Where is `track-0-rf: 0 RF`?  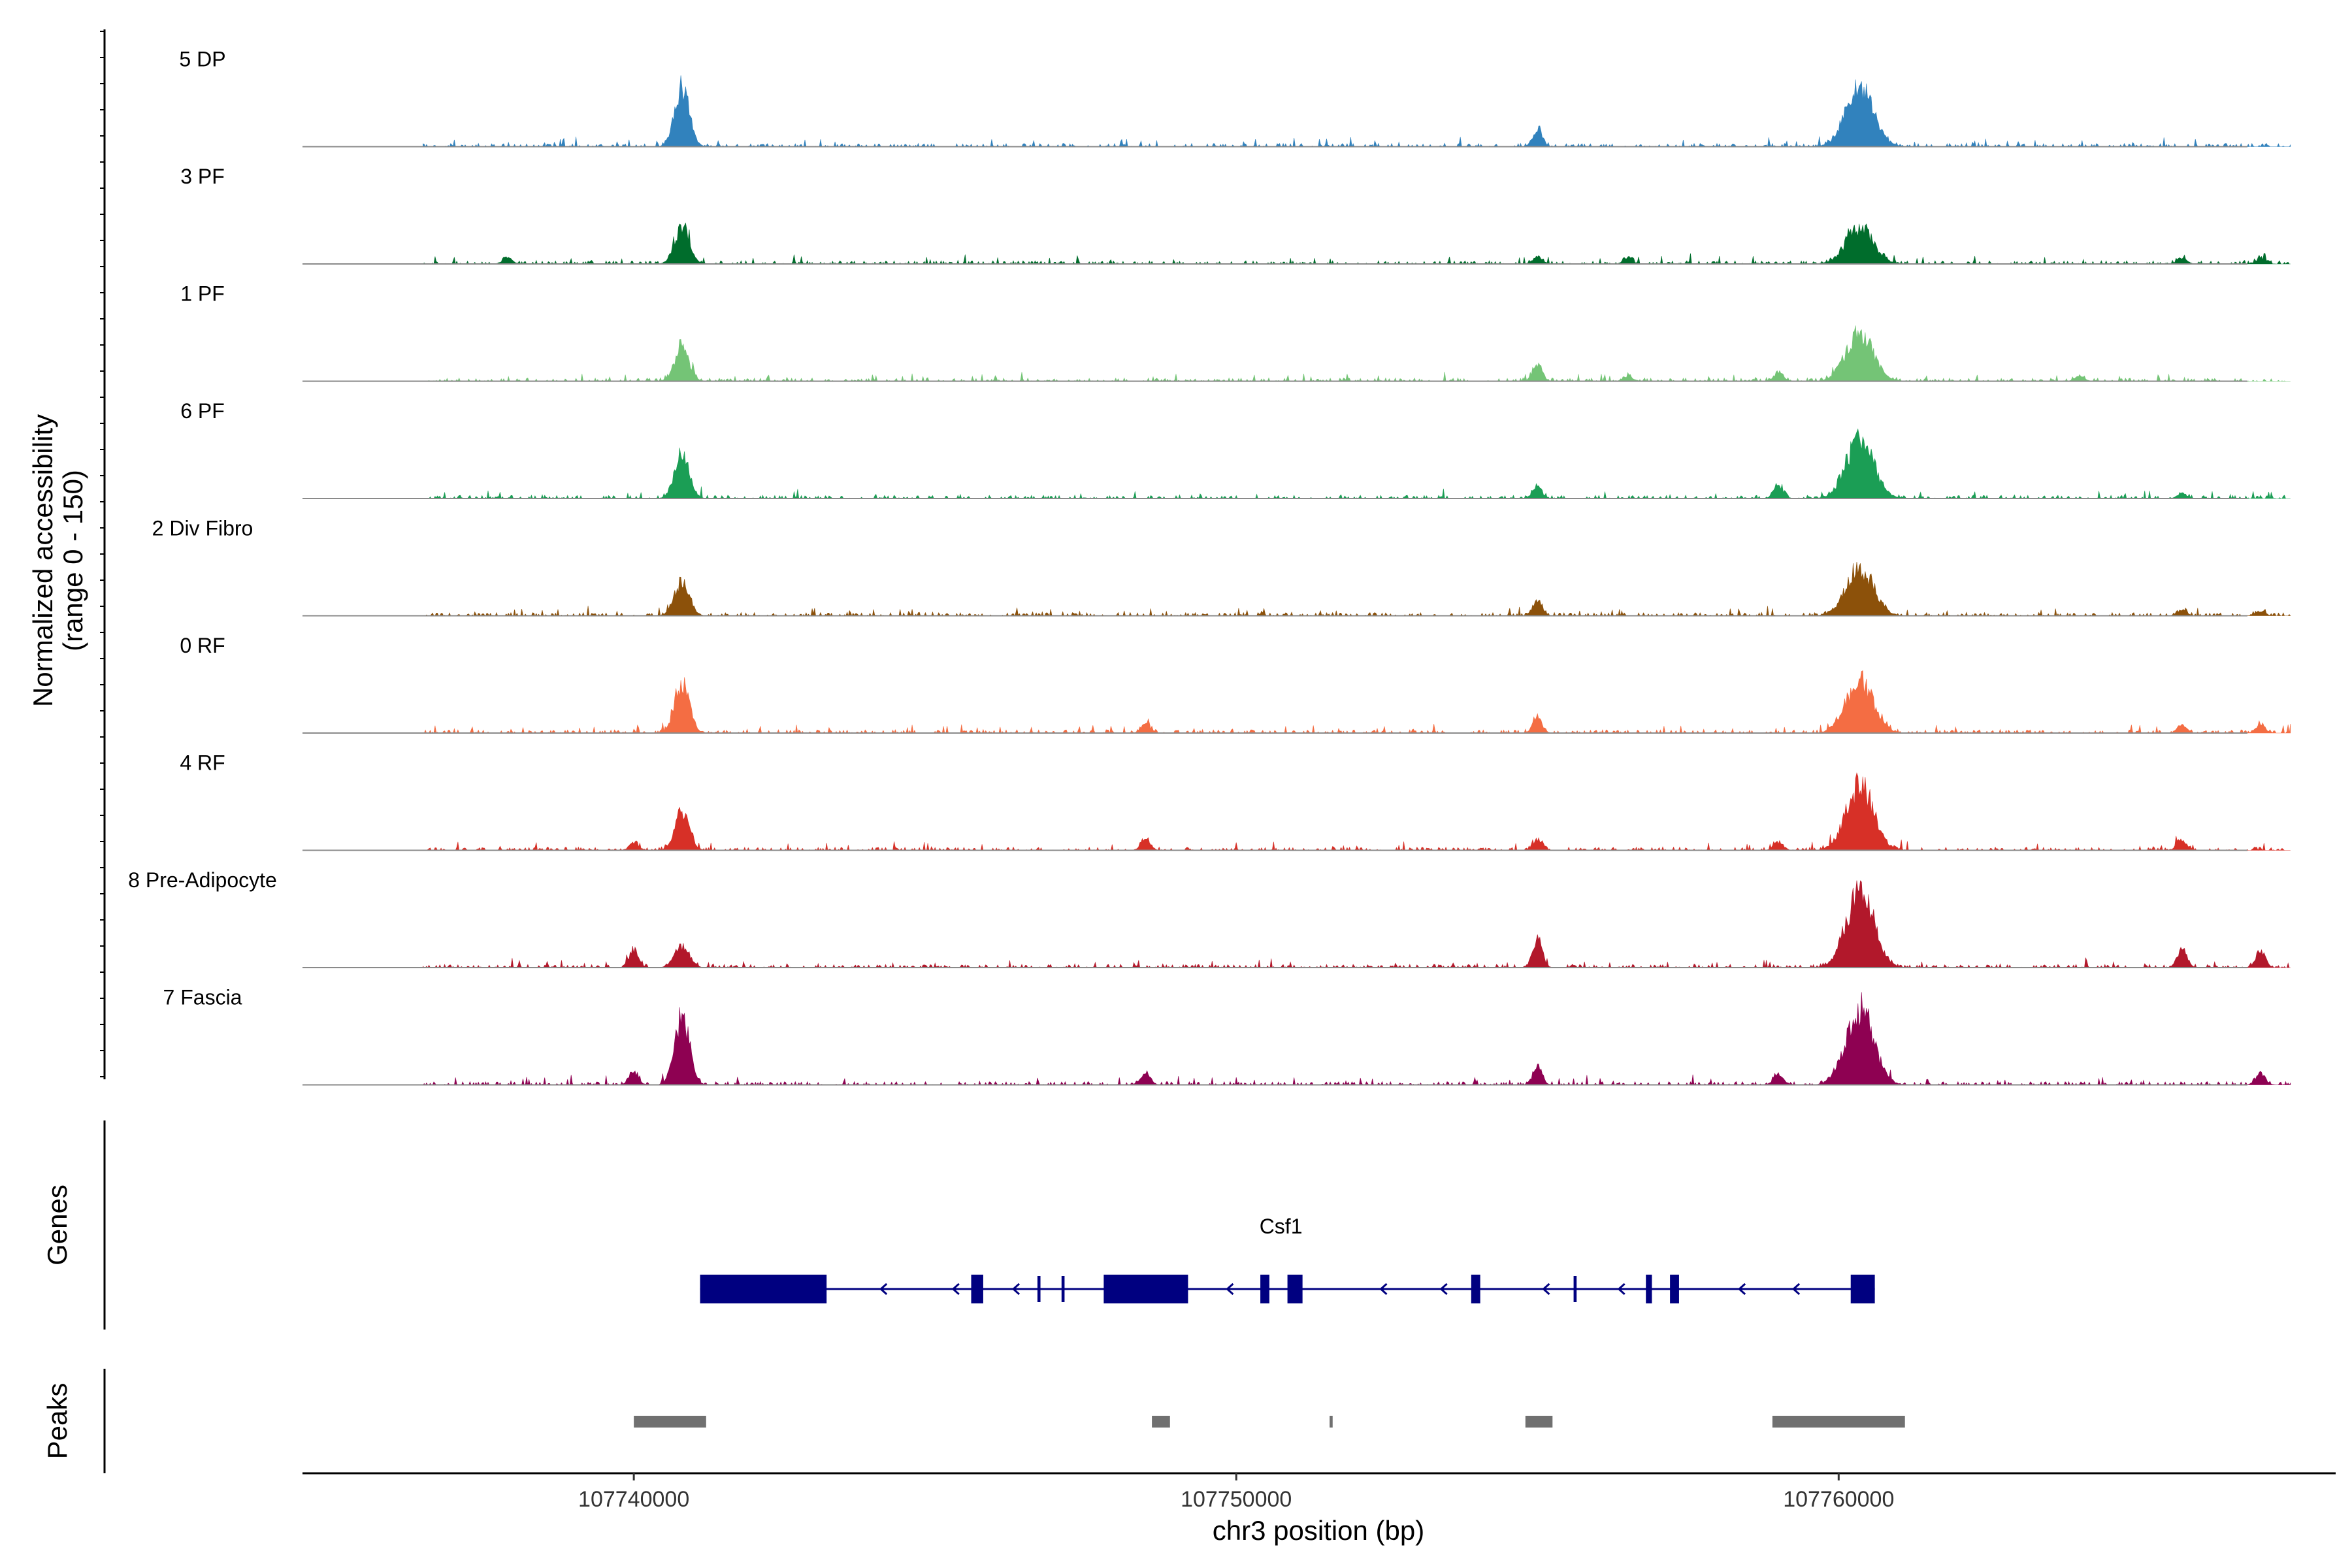
track-0-rf: 0 RF is located at coordinates (1235, 684).